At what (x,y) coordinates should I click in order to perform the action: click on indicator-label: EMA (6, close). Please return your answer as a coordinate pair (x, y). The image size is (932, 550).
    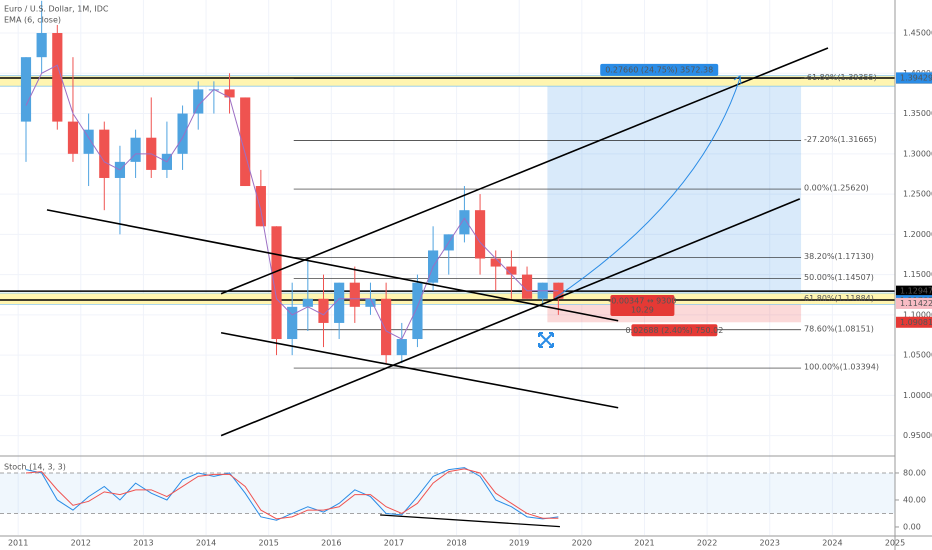
    Looking at the image, I should click on (32, 20).